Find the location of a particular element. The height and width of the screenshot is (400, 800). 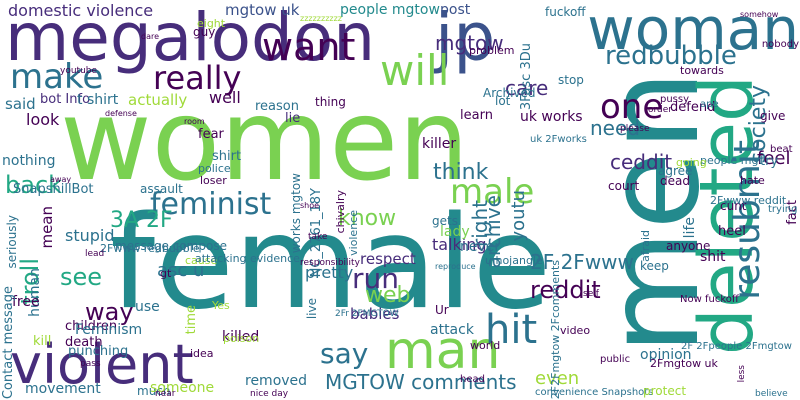

cloud-word: nothing is located at coordinates (29, 161).